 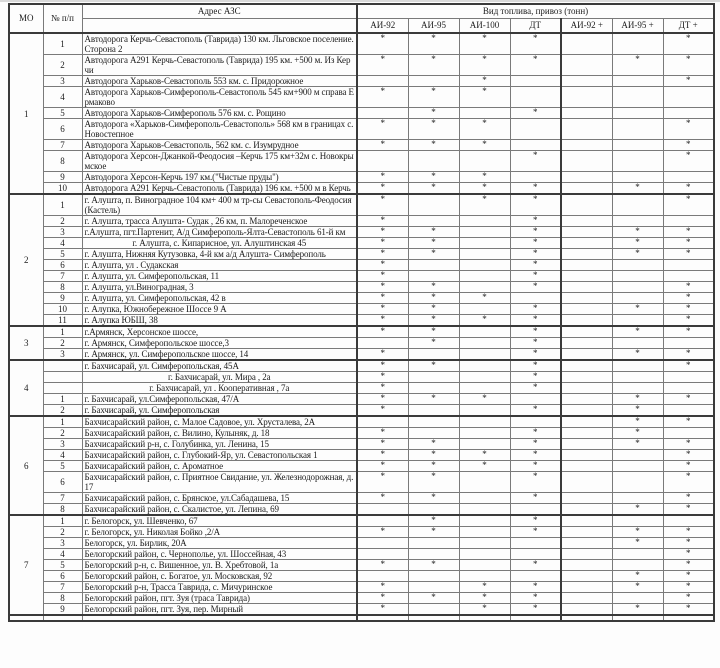 What do you see at coordinates (26, 388) in the screenshot?
I see `mo-cell: 4` at bounding box center [26, 388].